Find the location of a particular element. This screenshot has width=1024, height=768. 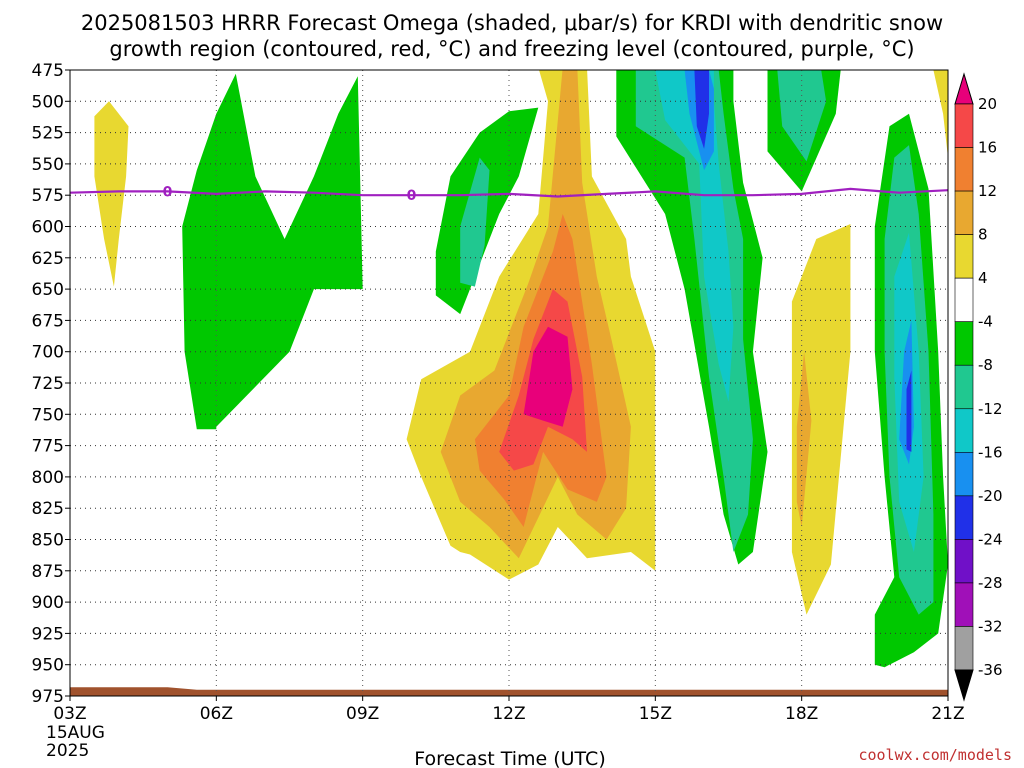

x-axis-label: Forecast Time (UTC) is located at coordinates (509, 758).